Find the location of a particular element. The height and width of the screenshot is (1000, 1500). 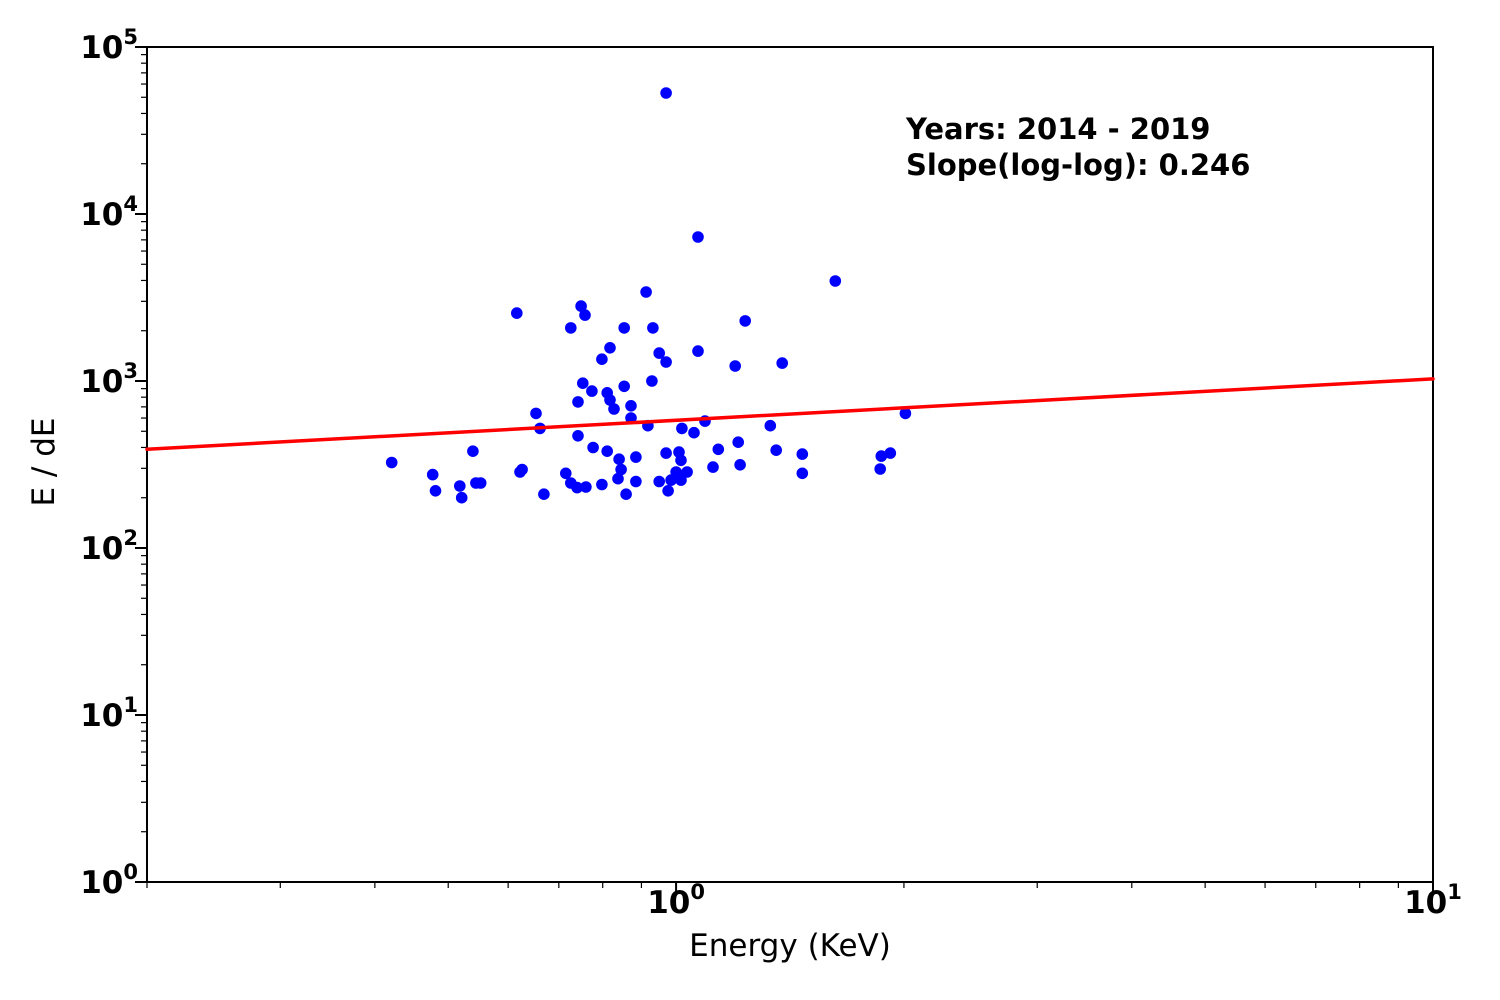

y-tick-label: 105 is located at coordinates (109, 45).